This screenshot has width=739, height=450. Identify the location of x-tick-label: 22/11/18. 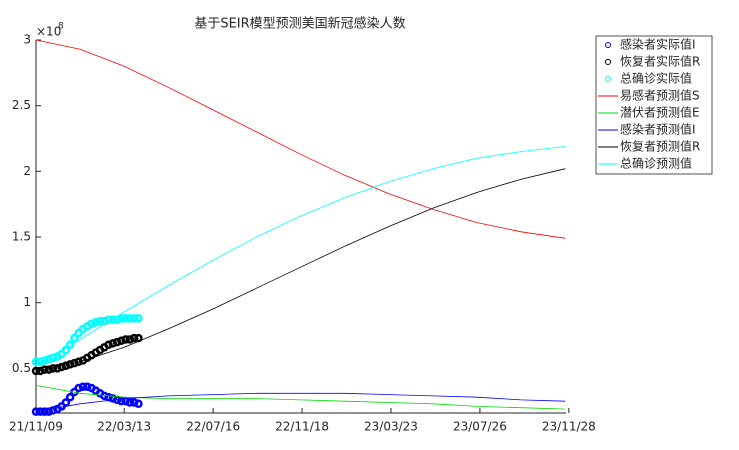
(302, 427).